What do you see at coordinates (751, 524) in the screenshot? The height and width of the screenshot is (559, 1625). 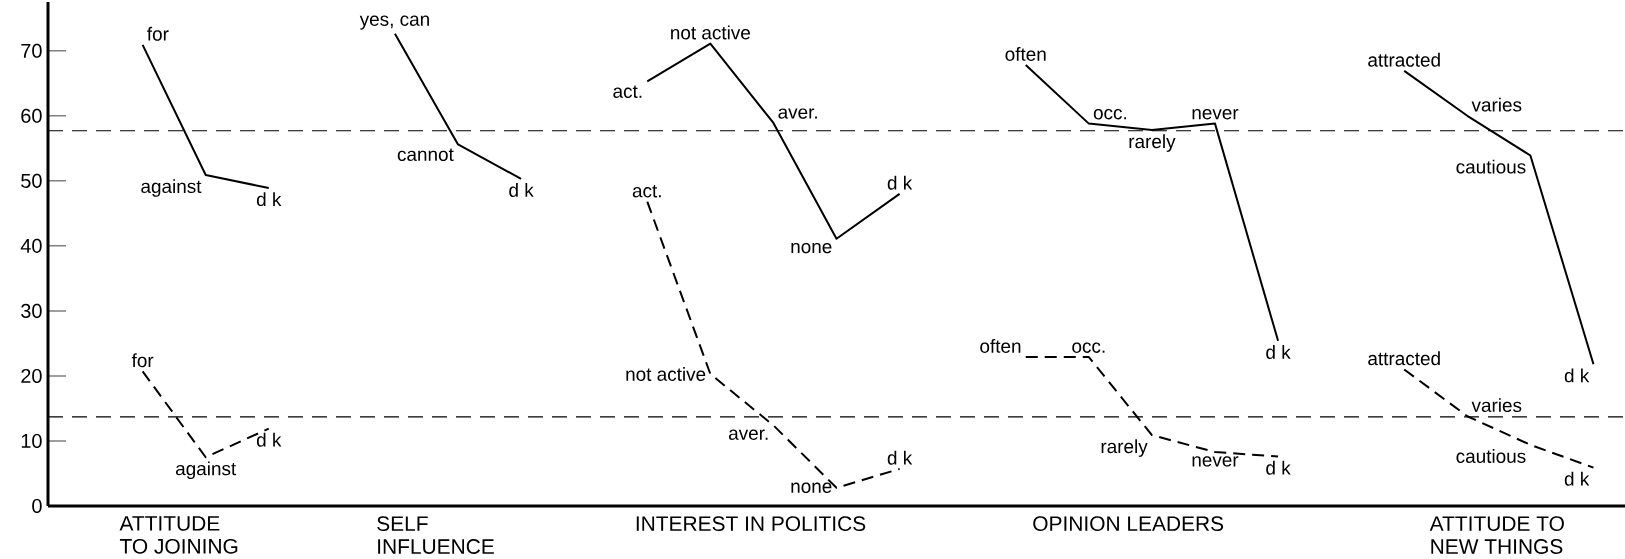 I see `text: INTEREST IN POLITICS` at bounding box center [751, 524].